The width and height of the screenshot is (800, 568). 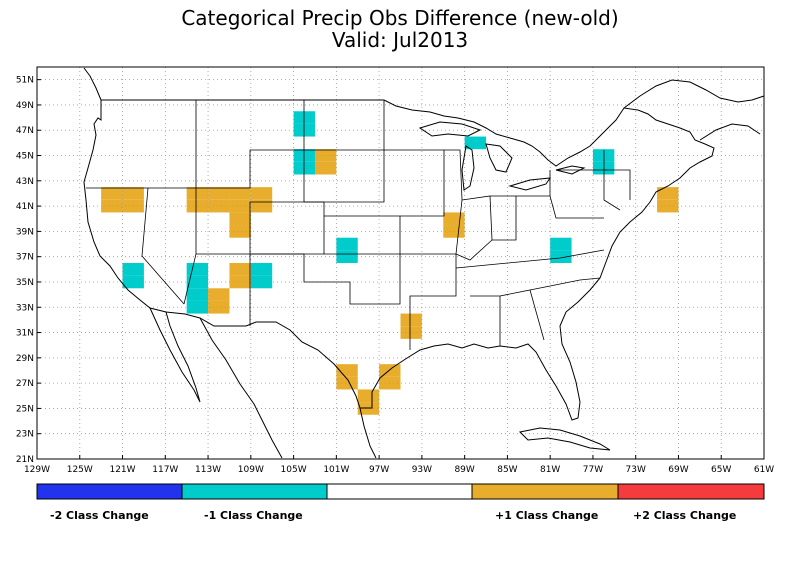 What do you see at coordinates (468, 168) in the screenshot?
I see `lake-michigan` at bounding box center [468, 168].